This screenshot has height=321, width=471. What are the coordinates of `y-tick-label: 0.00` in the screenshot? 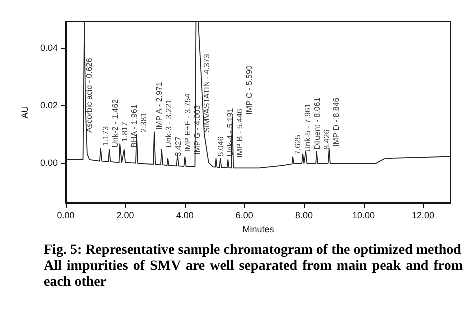 It's located at (49, 163).